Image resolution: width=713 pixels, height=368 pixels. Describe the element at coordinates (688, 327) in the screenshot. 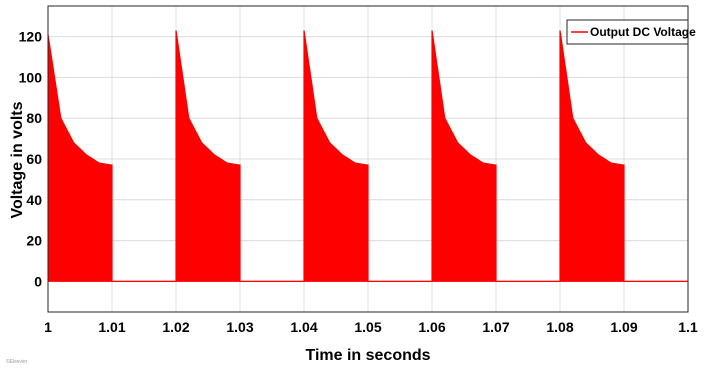

I see `x-tick-label: 1.1` at that location.